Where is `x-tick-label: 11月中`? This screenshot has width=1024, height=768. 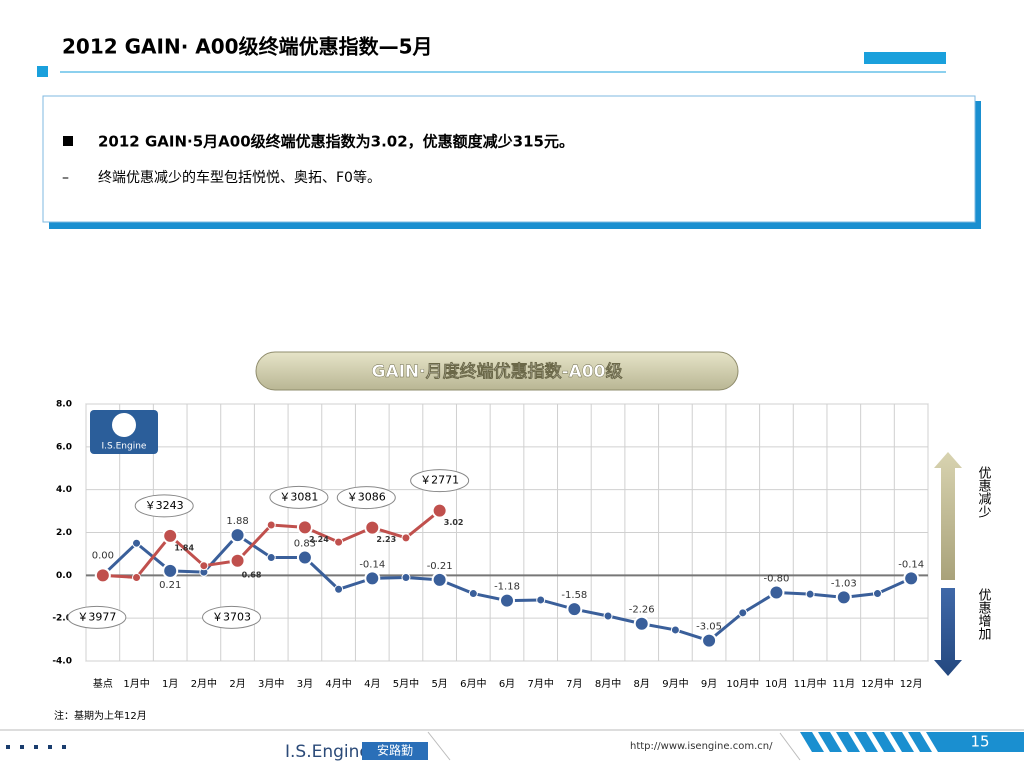
x-tick-label: 11月中 is located at coordinates (810, 683).